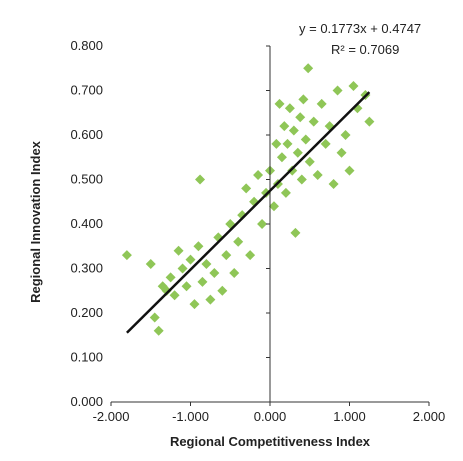 The height and width of the screenshot is (461, 463). What do you see at coordinates (86, 223) in the screenshot?
I see `y-tick-label: 0.400` at bounding box center [86, 223].